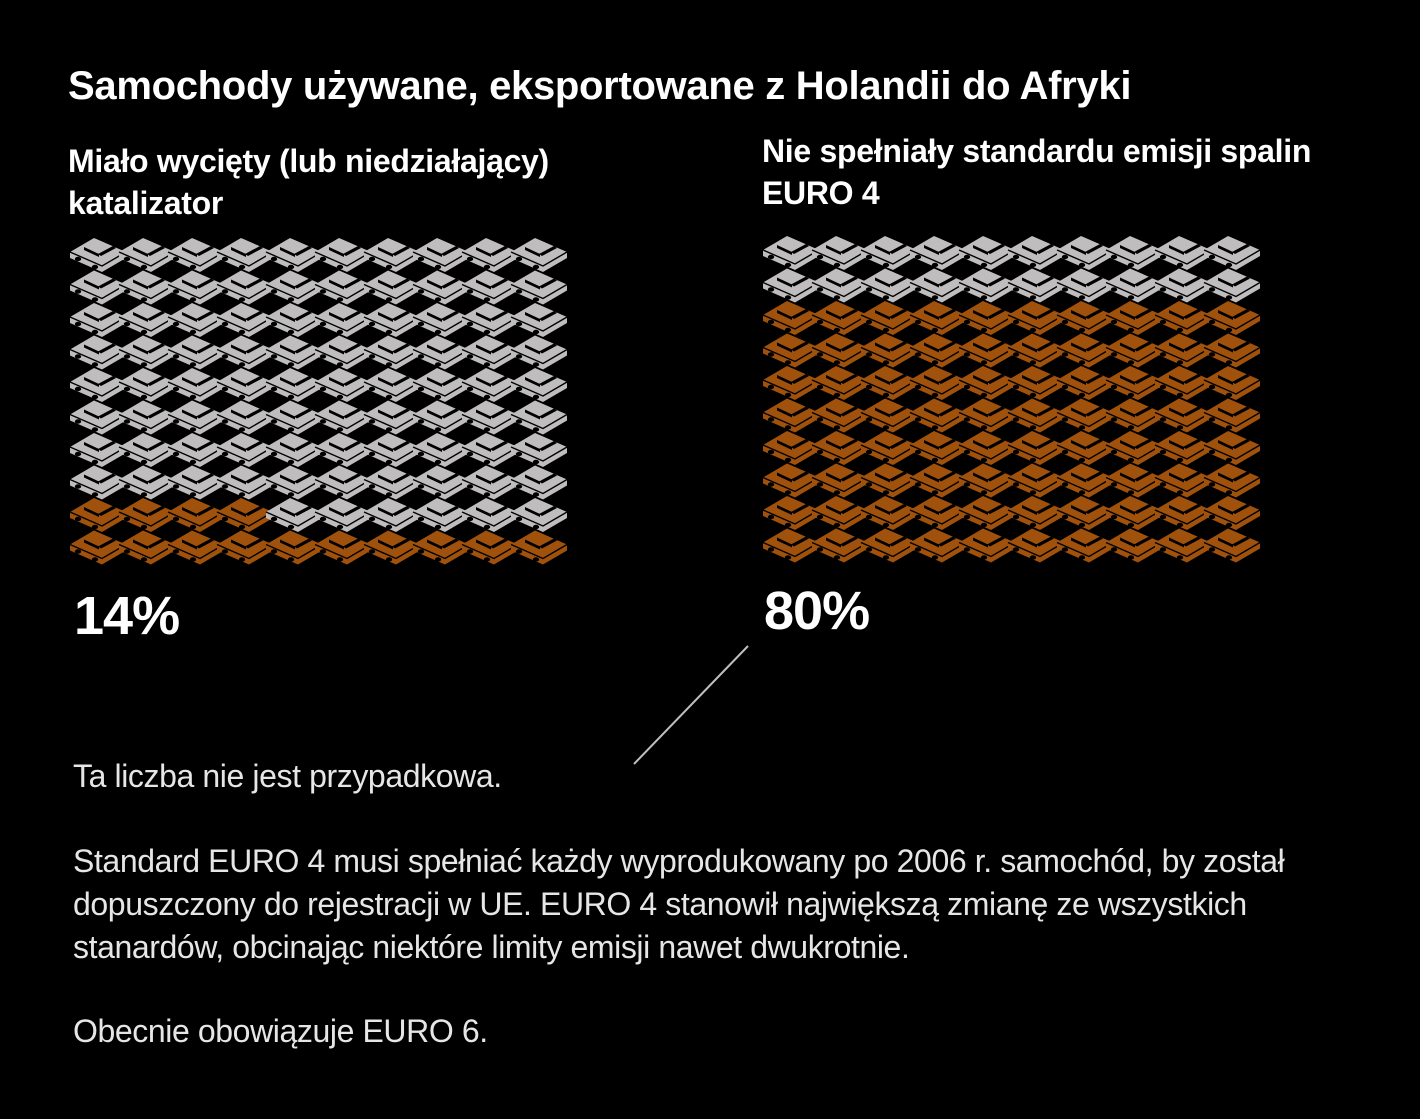 This screenshot has width=1420, height=1119. I want to click on left-waffle-chart, so click(318, 401).